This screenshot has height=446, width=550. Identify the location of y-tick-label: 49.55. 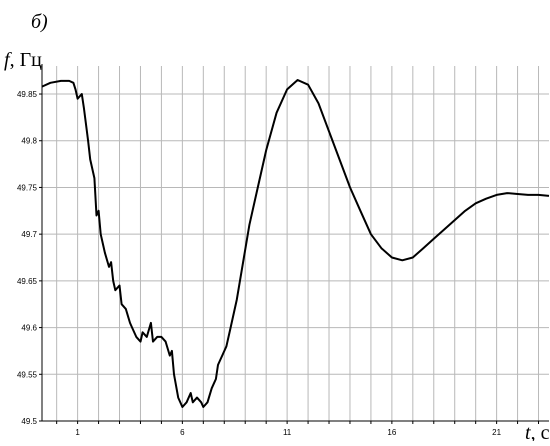
(27, 374).